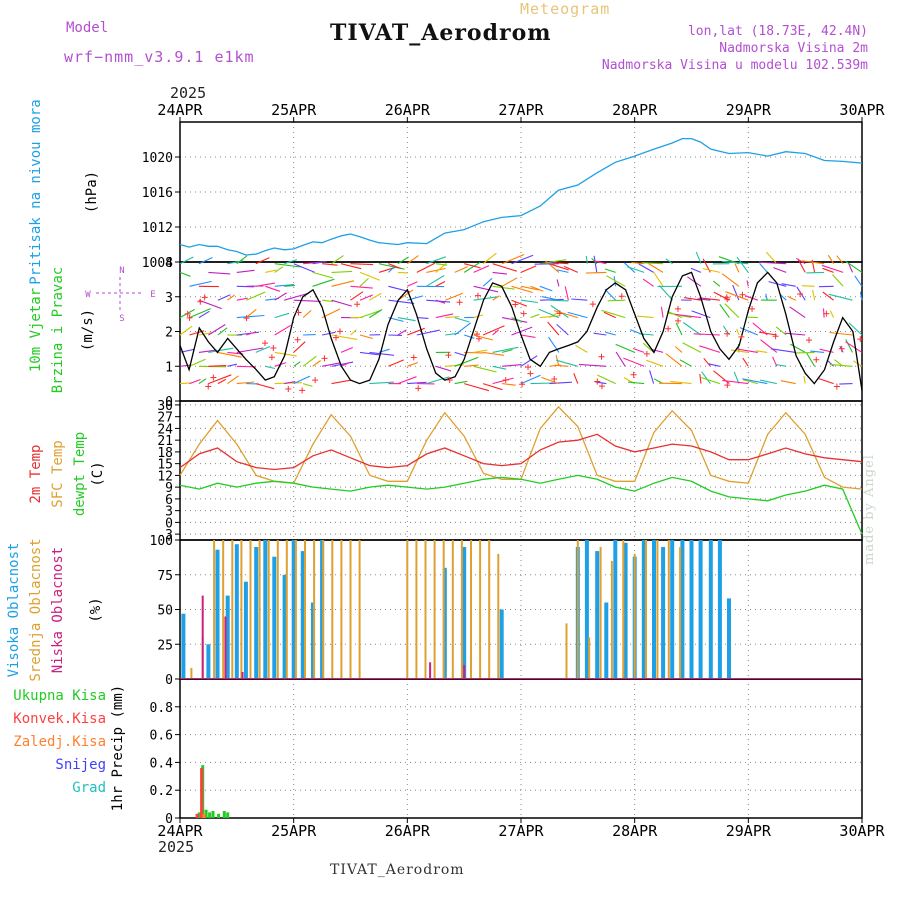 This screenshot has height=900, width=900. Describe the element at coordinates (165, 645) in the screenshot. I see `y-tick-label: 25` at that location.